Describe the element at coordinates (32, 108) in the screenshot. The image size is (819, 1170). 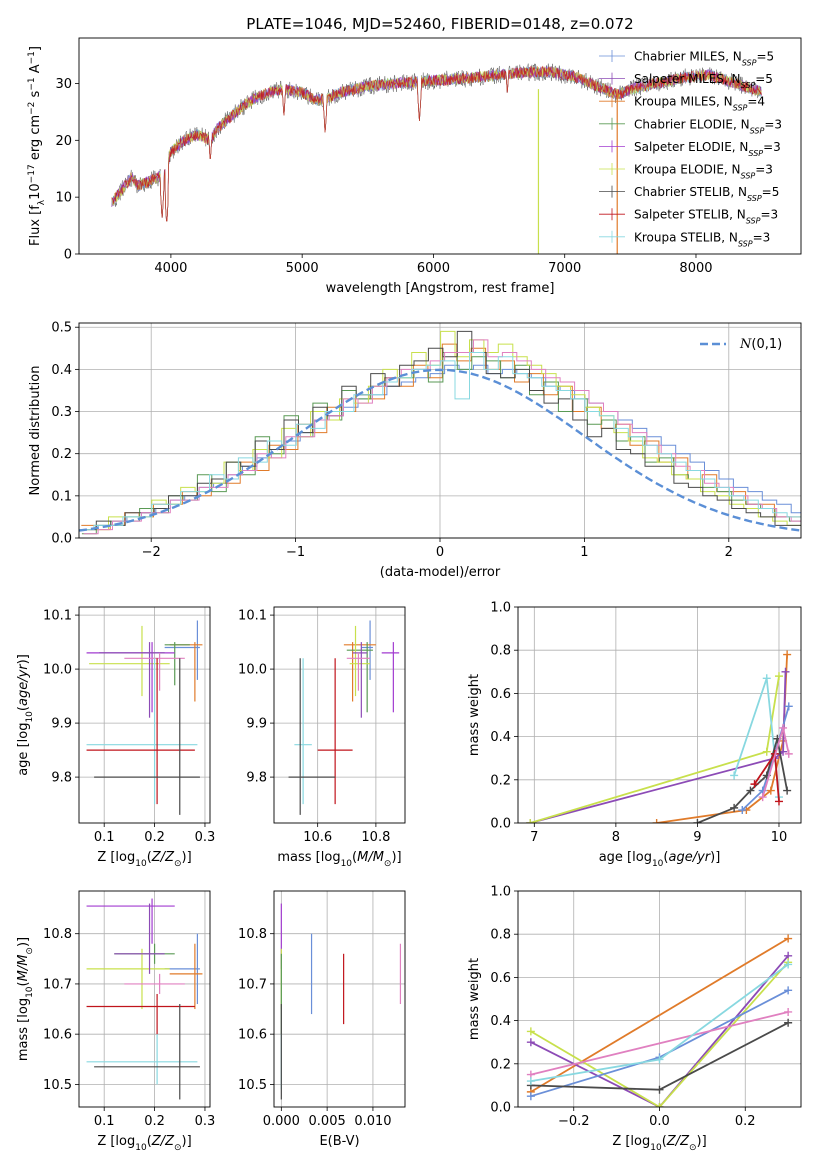
I see `label-part: −2` at that location.